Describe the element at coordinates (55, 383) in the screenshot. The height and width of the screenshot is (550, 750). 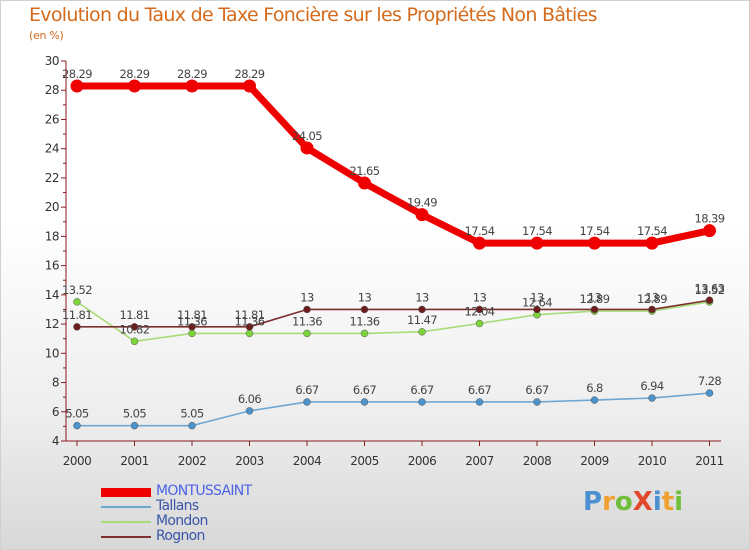
I see `y-tick-label: 8` at that location.